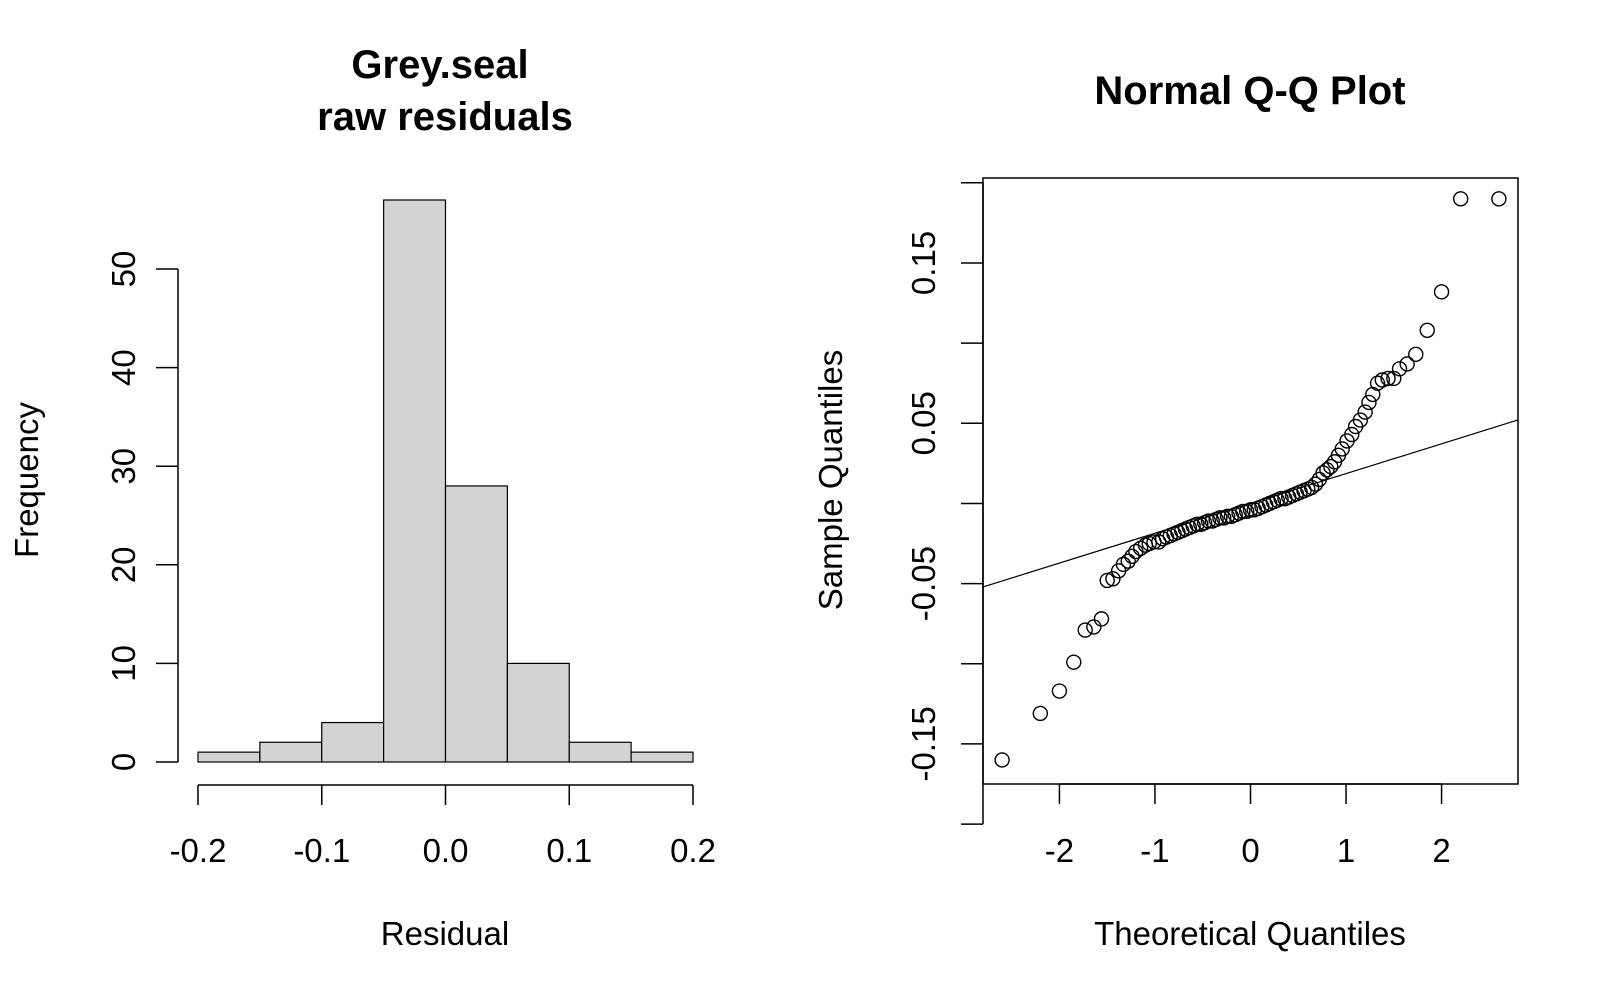  I want to click on qq-y-axis-label: Sample Quantiles, so click(830, 480).